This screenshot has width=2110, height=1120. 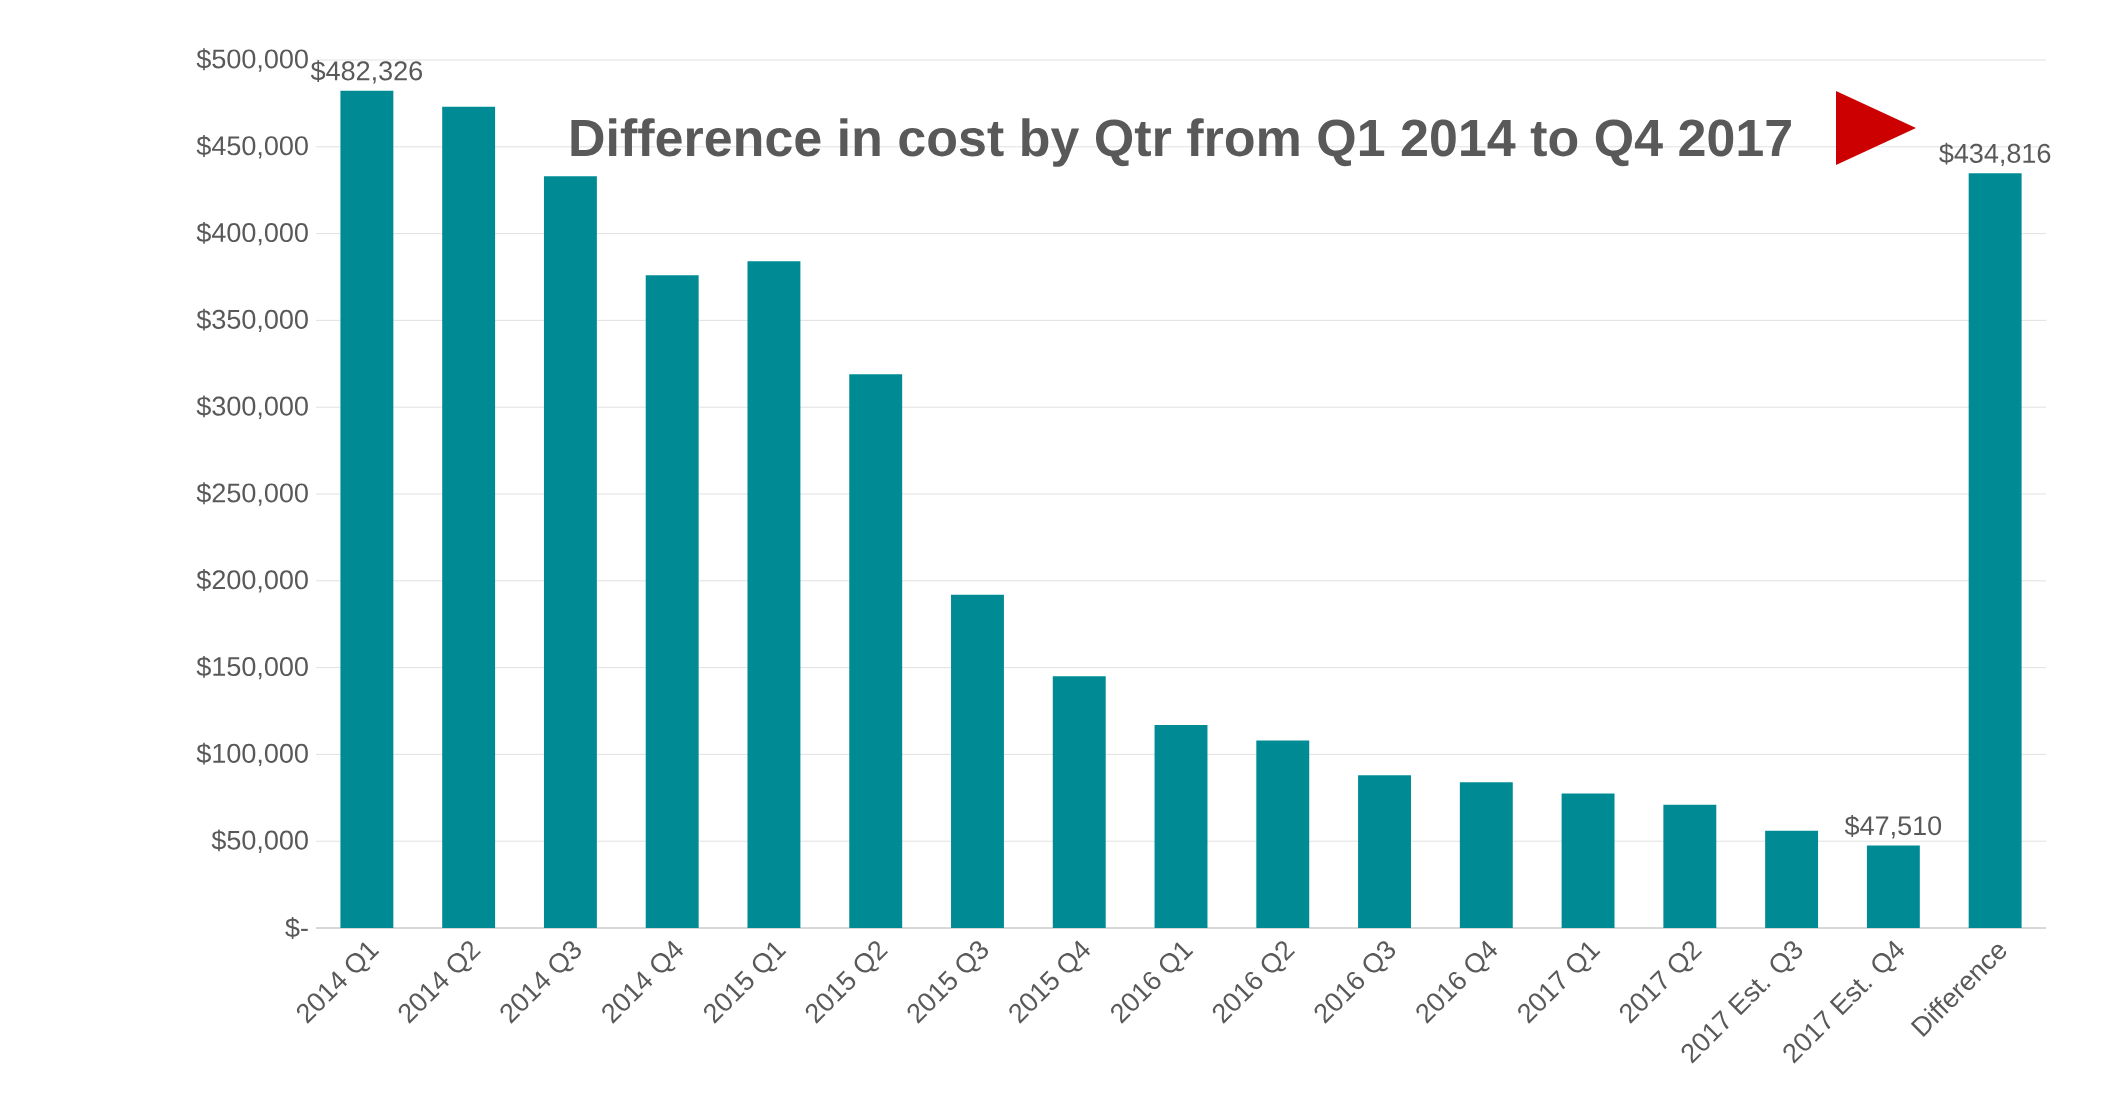 What do you see at coordinates (252, 667) in the screenshot?
I see `y-tick-label: $150,000` at bounding box center [252, 667].